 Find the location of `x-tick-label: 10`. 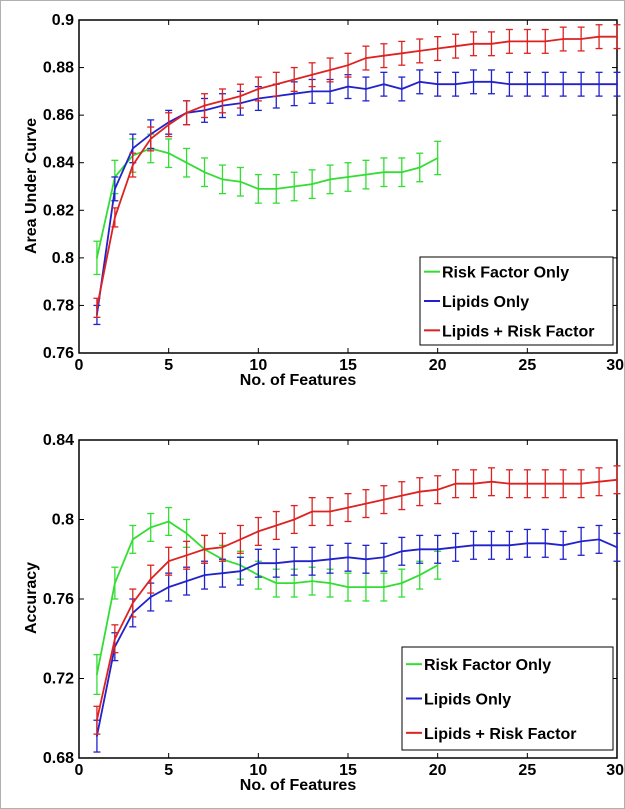

x-tick-label: 10 is located at coordinates (258, 770).